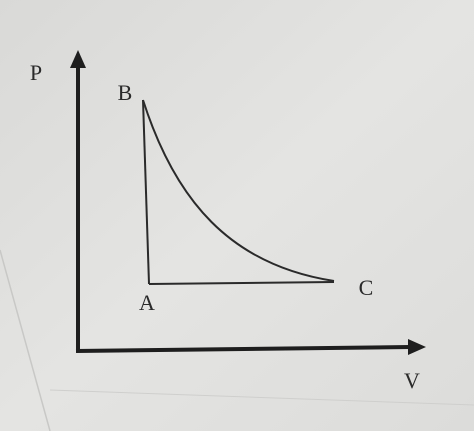 This screenshot has height=431, width=474. Describe the element at coordinates (243, 349) in the screenshot. I see `x-axis` at that location.